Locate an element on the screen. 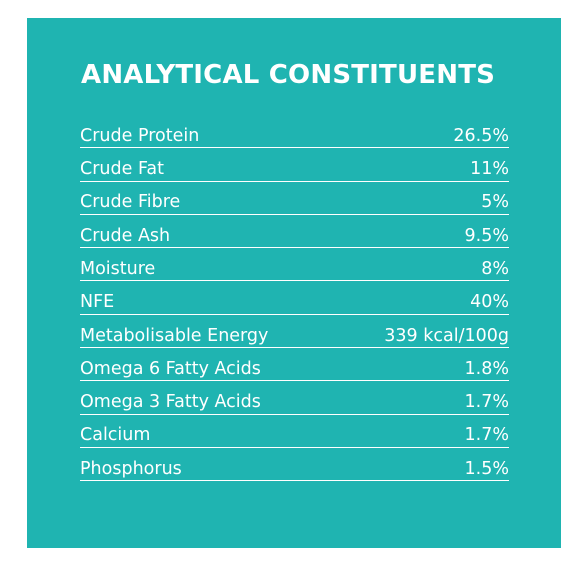  table-row: Omega 6 Fatty Acids 1.8% is located at coordinates (294, 365).